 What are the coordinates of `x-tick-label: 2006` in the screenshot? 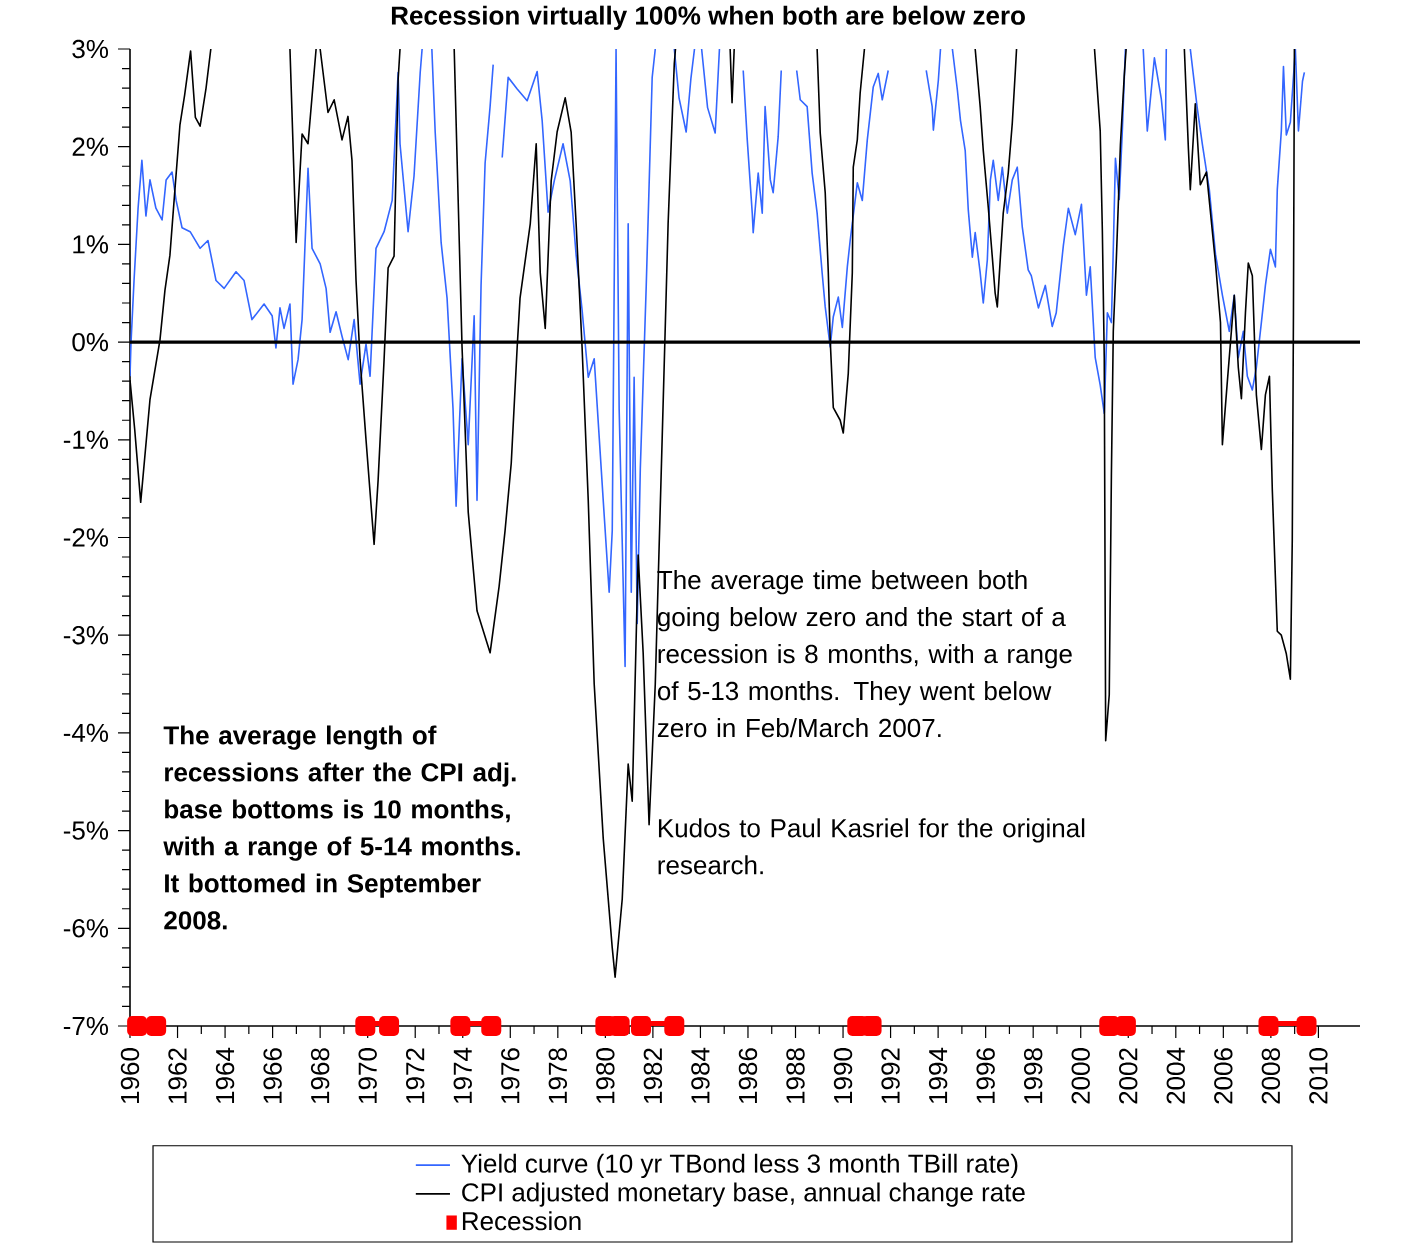 It's located at (1223, 1076).